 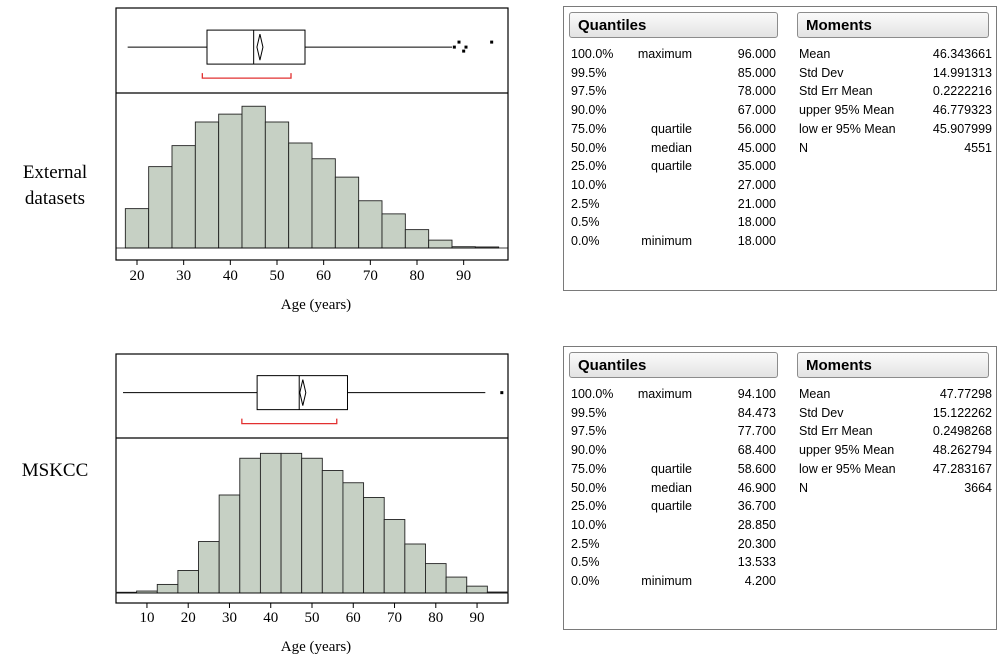 I want to click on moments-header: Moments, so click(x=893, y=25).